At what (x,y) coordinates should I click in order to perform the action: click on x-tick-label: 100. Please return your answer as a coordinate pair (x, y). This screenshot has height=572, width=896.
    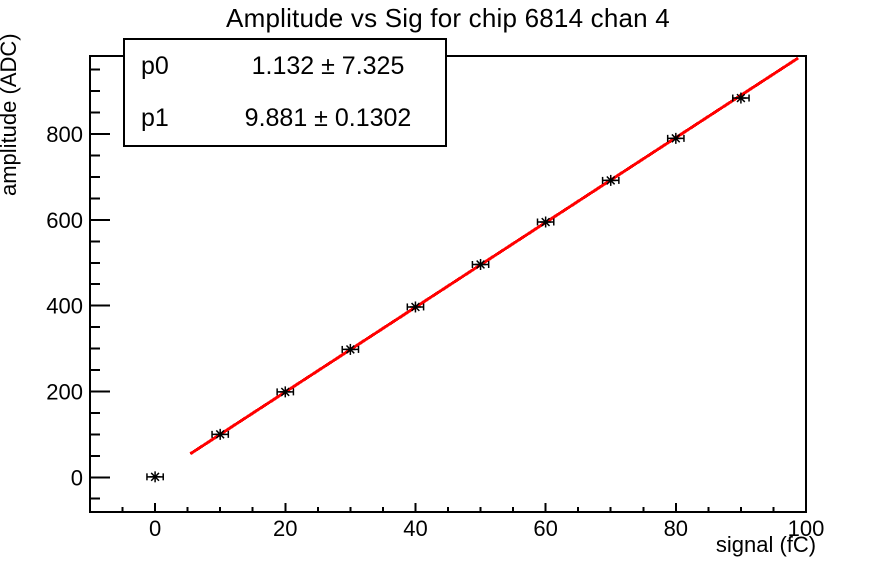
    Looking at the image, I should click on (806, 528).